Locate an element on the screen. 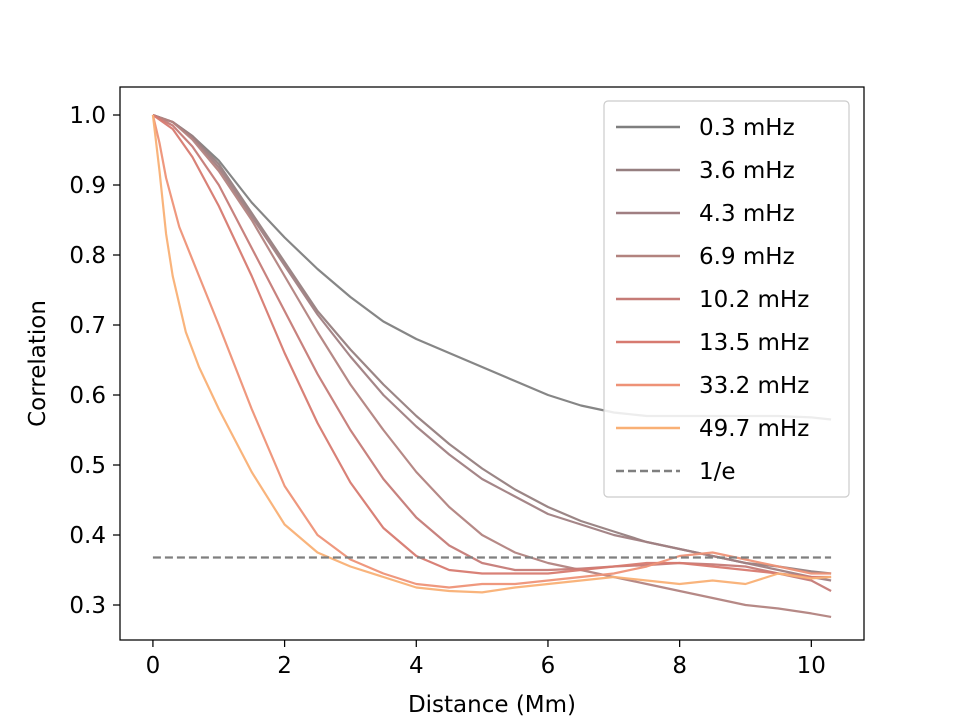 The image size is (960, 720). legend-box is located at coordinates (726, 299).